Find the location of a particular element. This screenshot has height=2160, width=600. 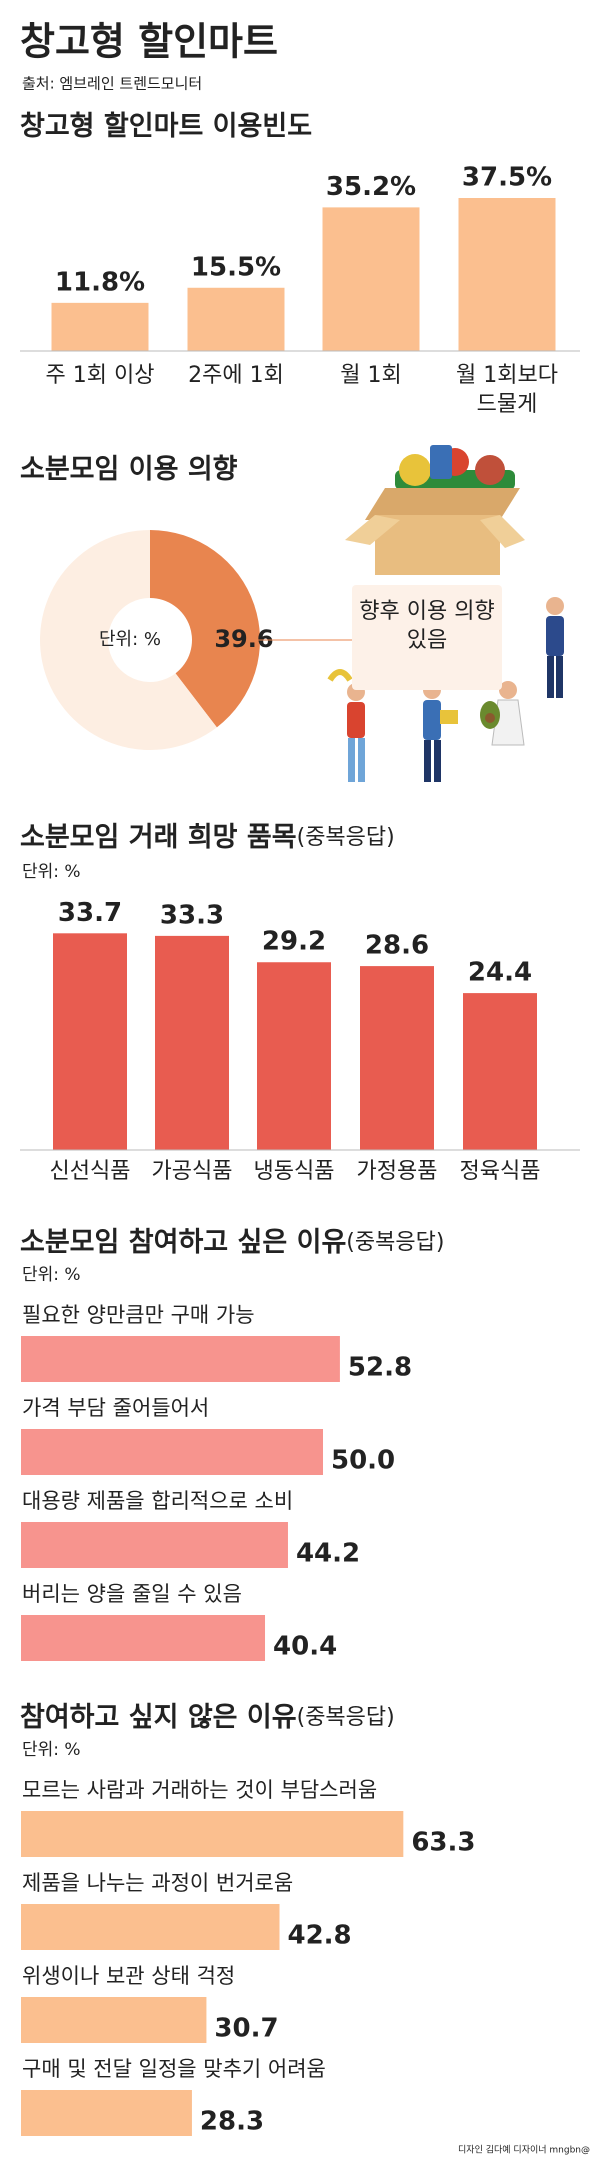

chart-title-text: 소분모임 거래 희망 품목 is located at coordinates (158, 837).